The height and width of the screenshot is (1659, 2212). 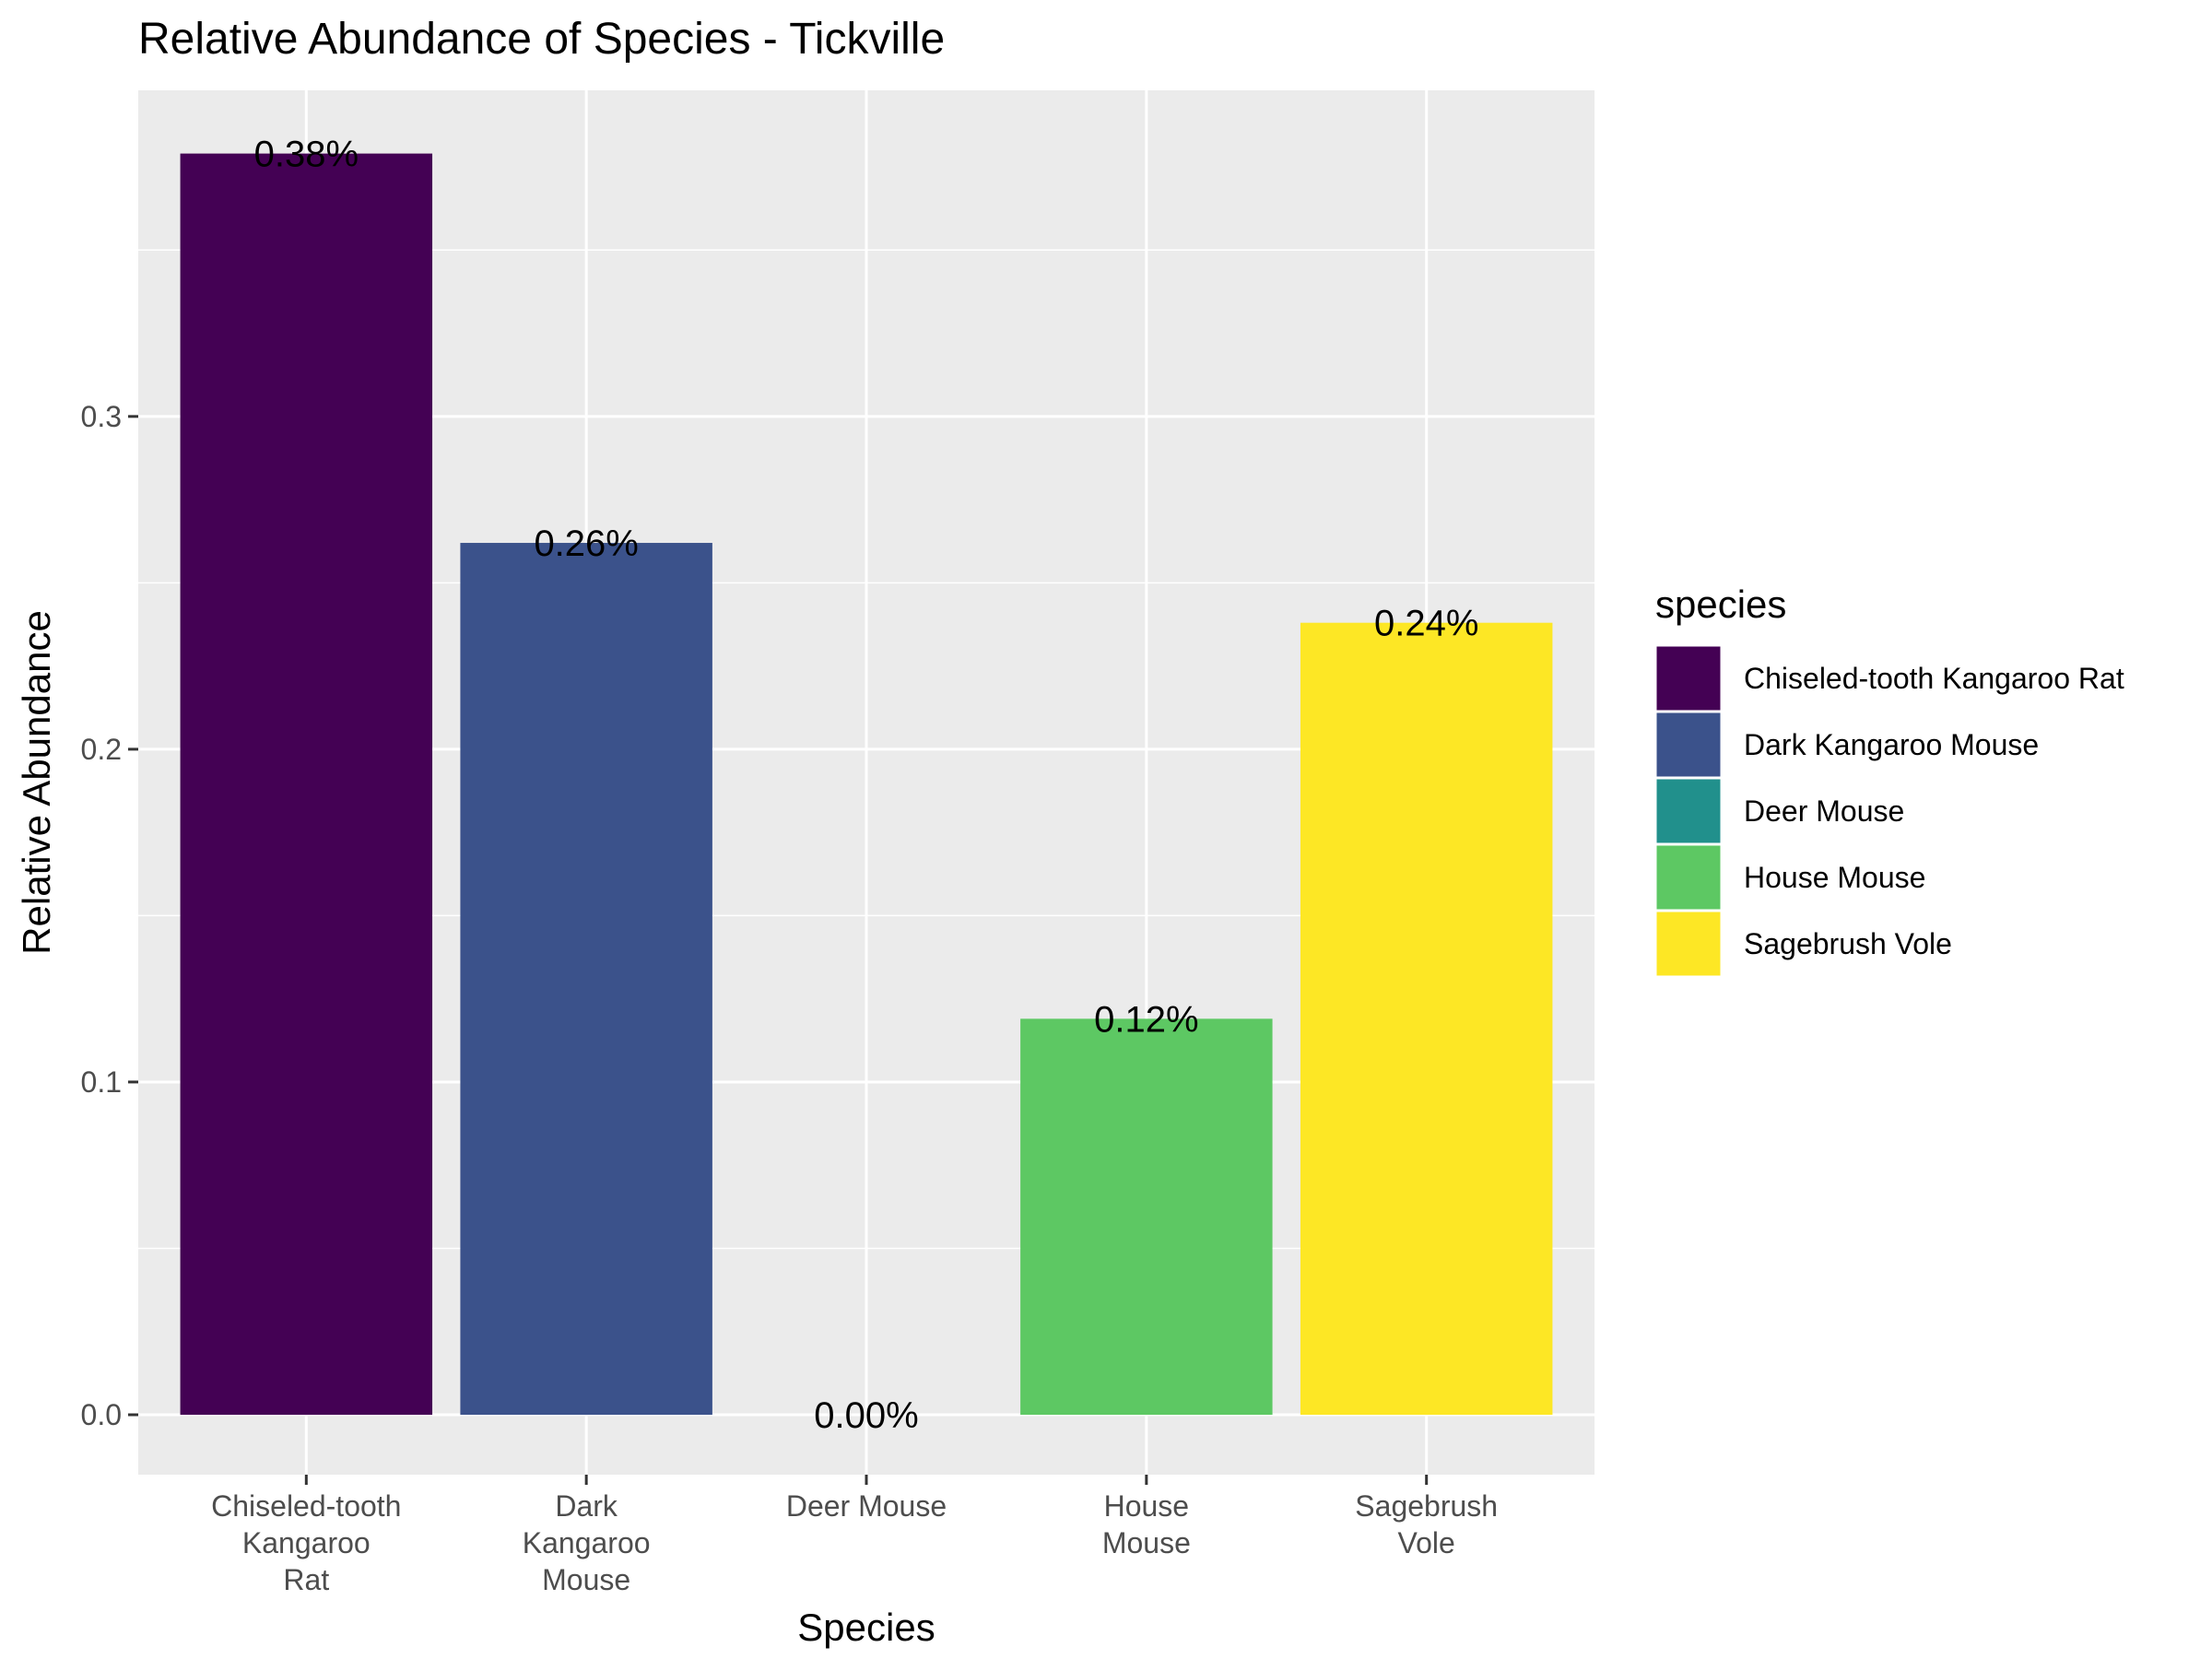 What do you see at coordinates (1426, 1506) in the screenshot?
I see `x-tick-label: Sagebrush` at bounding box center [1426, 1506].